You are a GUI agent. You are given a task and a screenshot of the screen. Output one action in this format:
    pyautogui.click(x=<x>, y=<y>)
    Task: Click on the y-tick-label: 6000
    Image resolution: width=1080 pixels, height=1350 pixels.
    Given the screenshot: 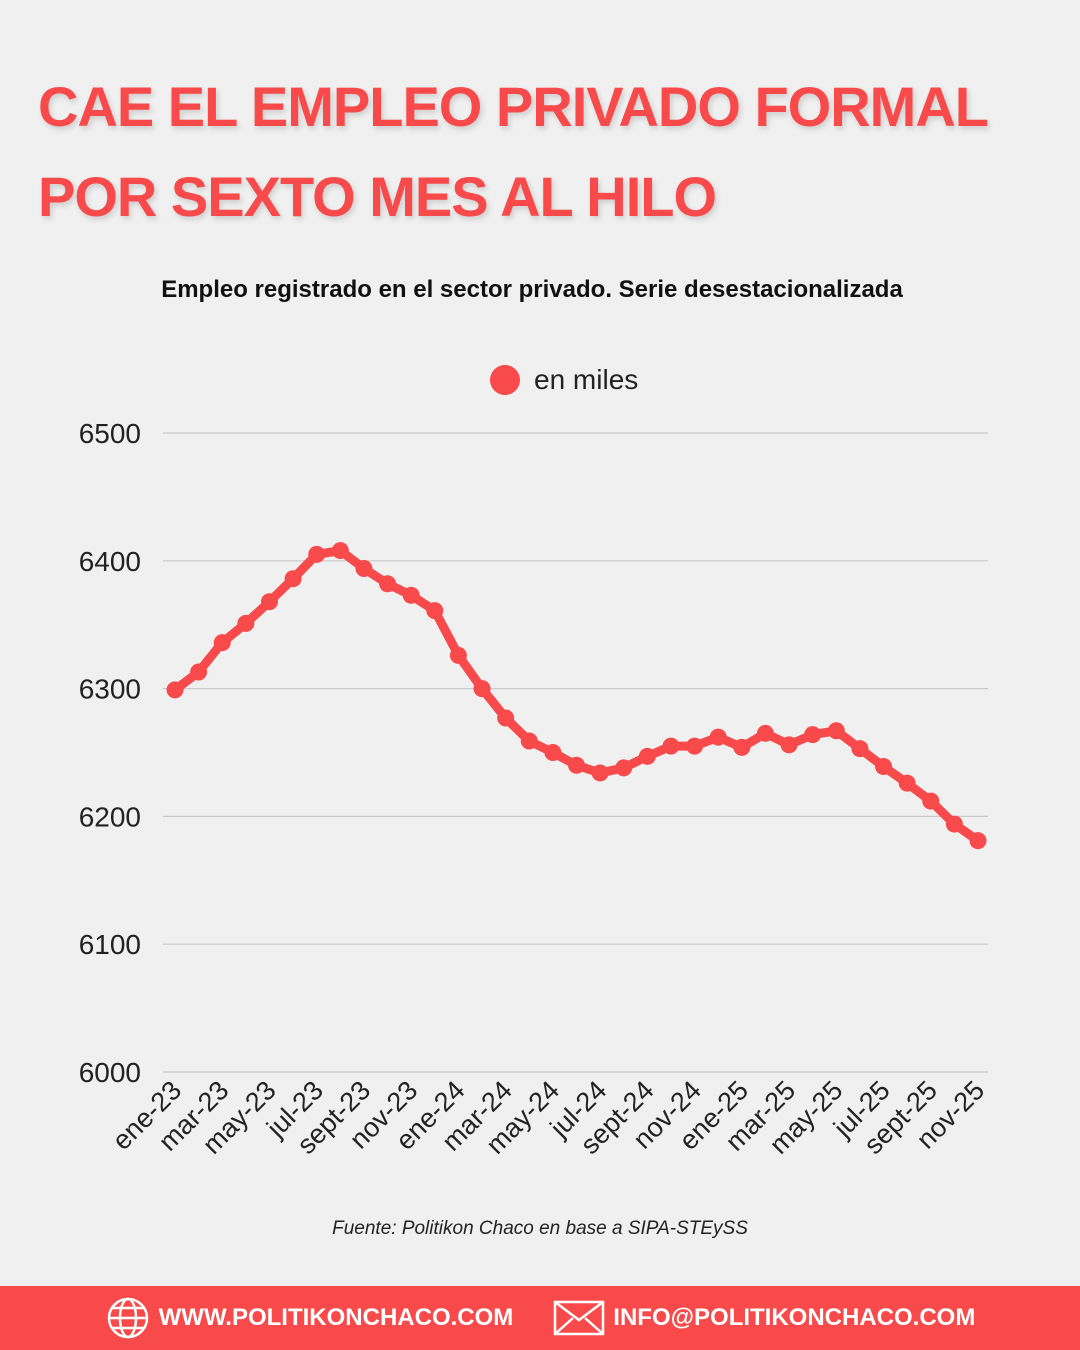 What is the action you would take?
    pyautogui.click(x=110, y=1072)
    